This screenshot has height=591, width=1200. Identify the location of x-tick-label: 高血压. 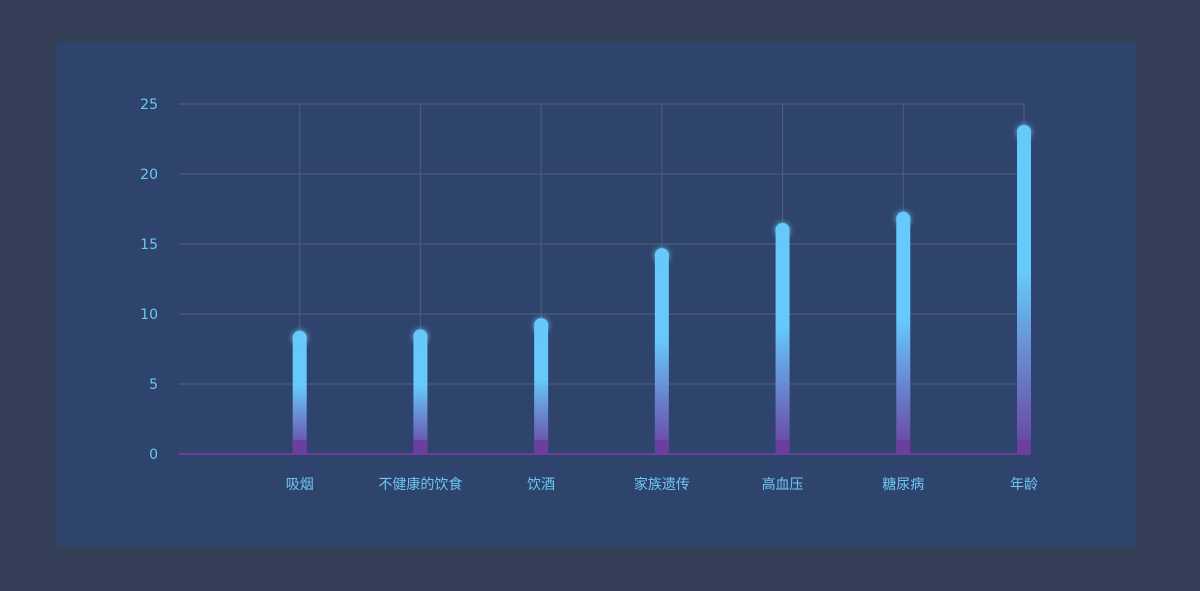
(783, 484).